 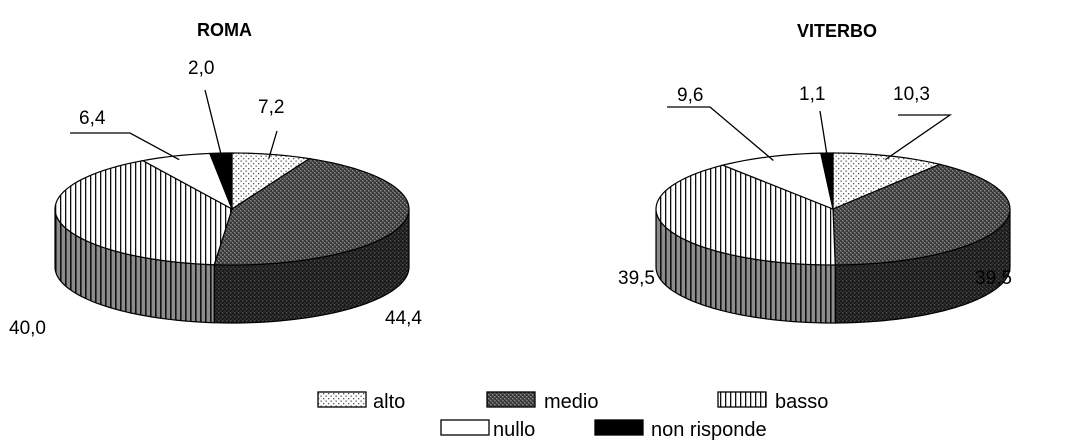 I want to click on legend-label: non risponde, so click(x=709, y=430).